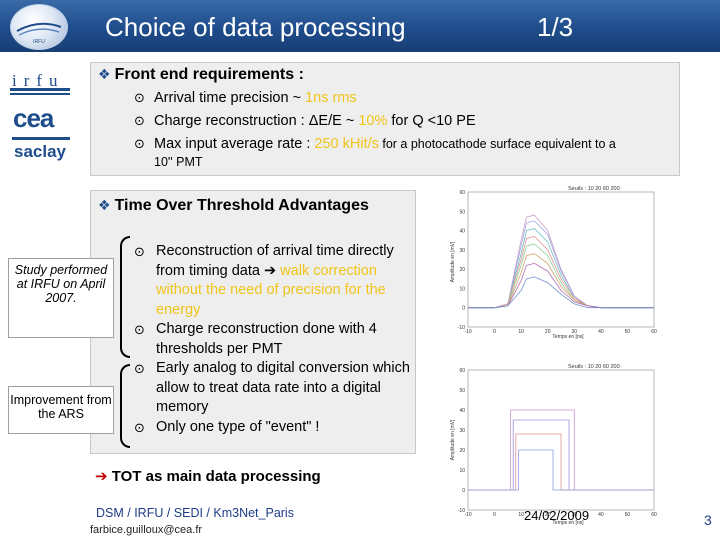 Image resolution: width=720 pixels, height=540 pixels. Describe the element at coordinates (38, 80) in the screenshot. I see `irfu-logo-text: irfu` at that location.